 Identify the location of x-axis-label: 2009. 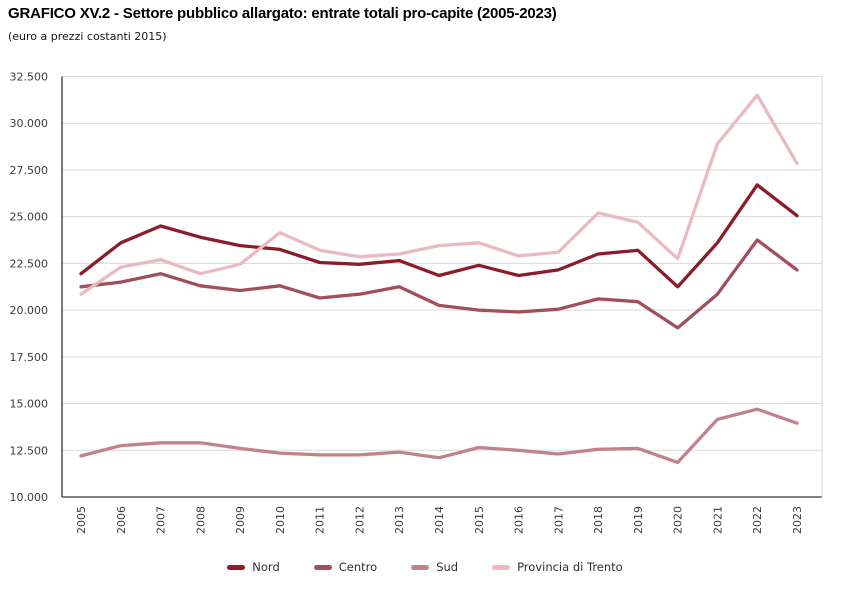
(240, 520).